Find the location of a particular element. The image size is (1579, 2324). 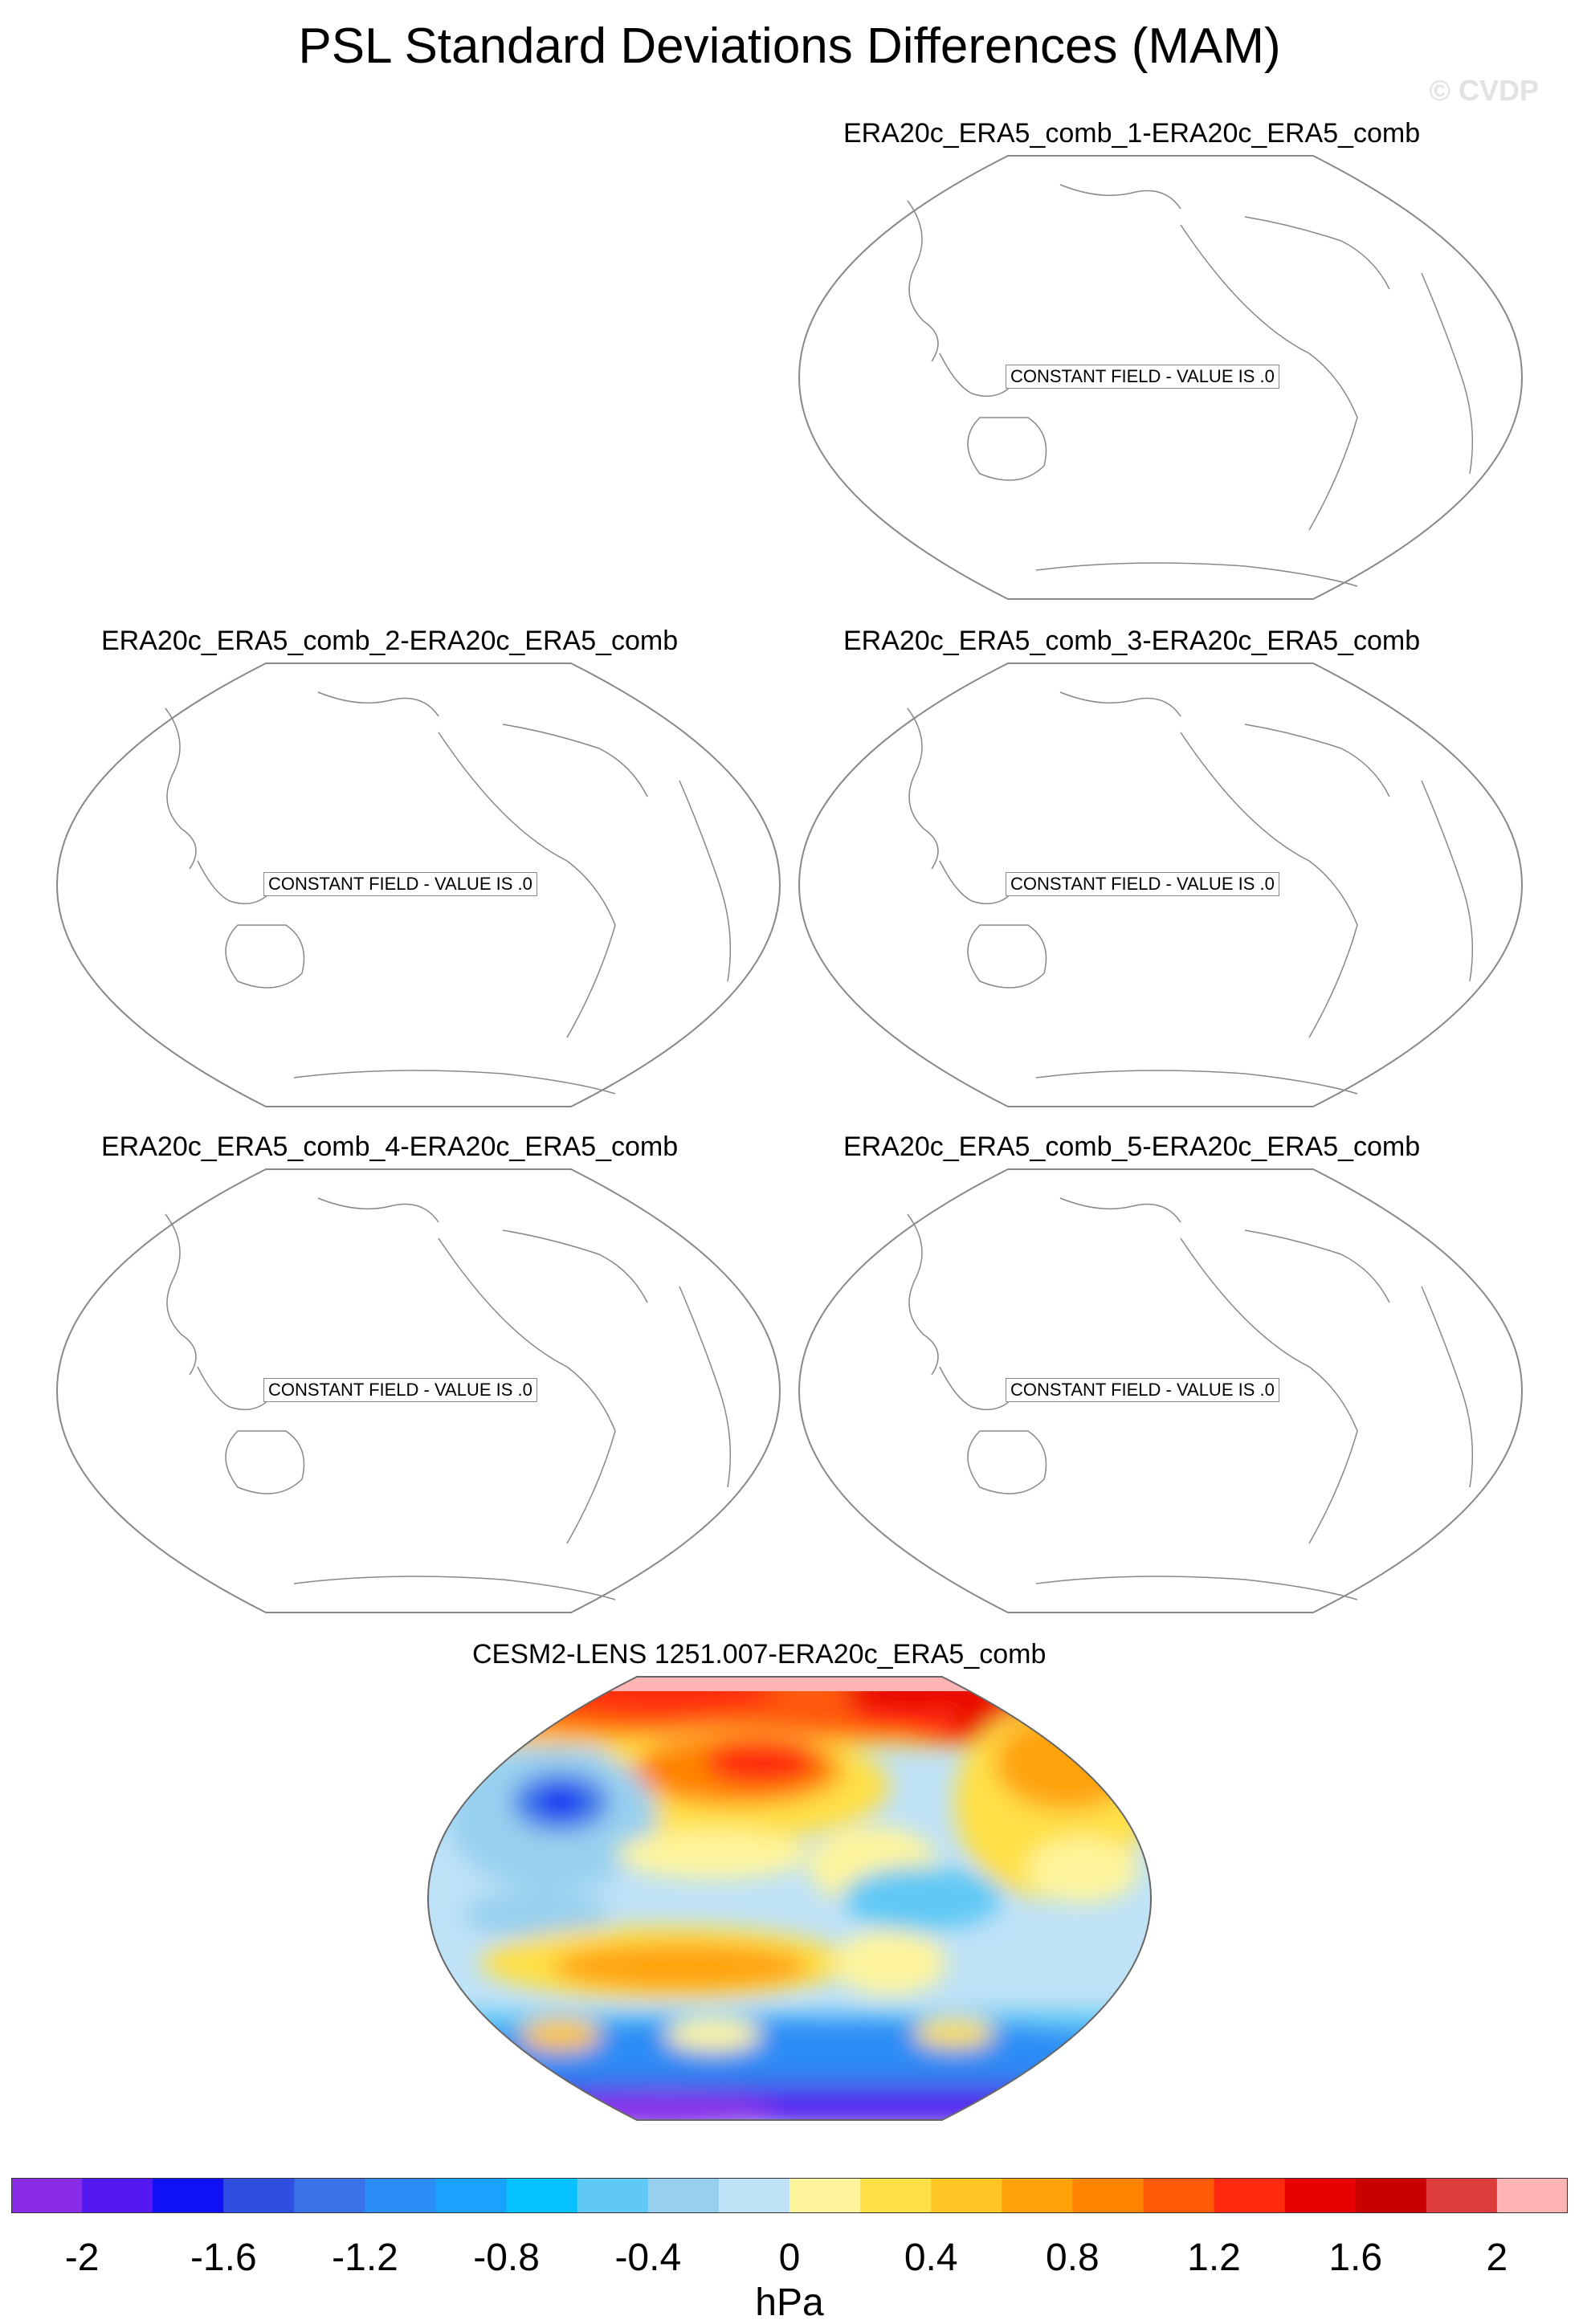

panel-1-title: ERA20c_ERA5_comb_1-ERA20c_ERA5_comb is located at coordinates (1132, 133).